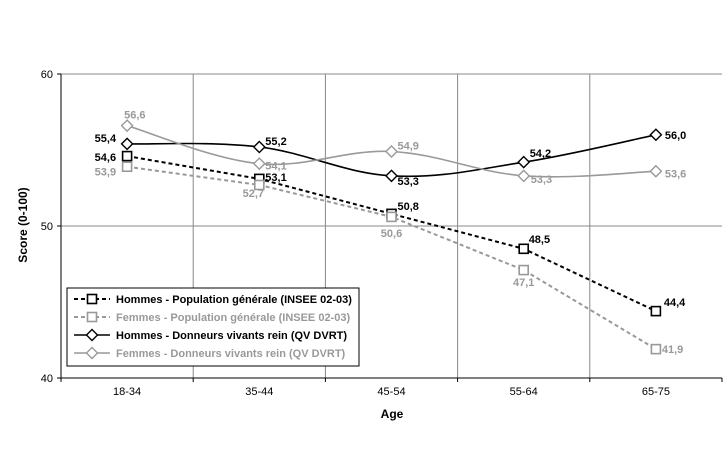 This screenshot has width=728, height=453. I want to click on x-axis-title: Age, so click(392, 414).